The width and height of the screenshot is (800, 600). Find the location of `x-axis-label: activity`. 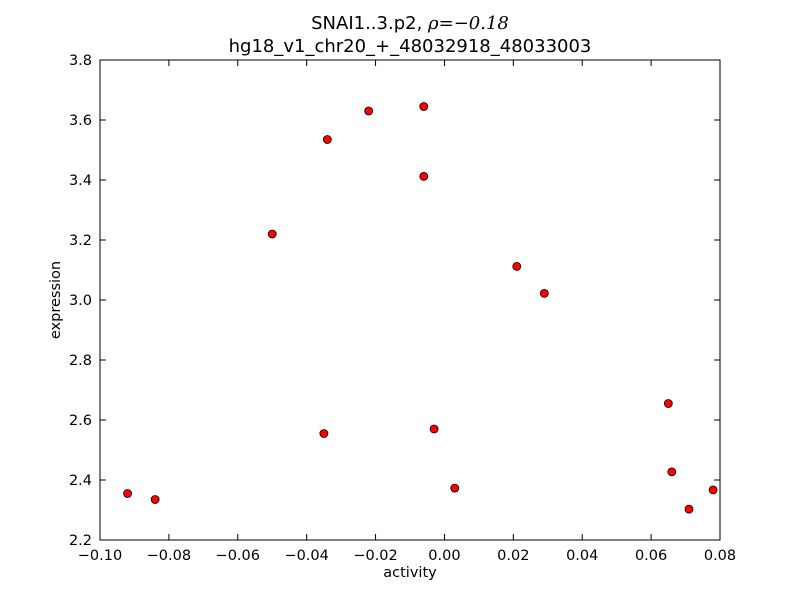

x-axis-label: activity is located at coordinates (410, 573).